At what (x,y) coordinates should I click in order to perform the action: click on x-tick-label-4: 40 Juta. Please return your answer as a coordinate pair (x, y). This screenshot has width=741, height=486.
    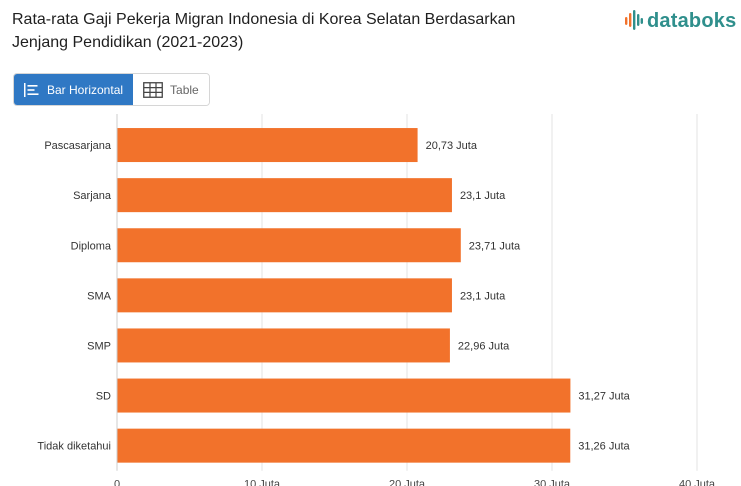
    Looking at the image, I should click on (697, 482).